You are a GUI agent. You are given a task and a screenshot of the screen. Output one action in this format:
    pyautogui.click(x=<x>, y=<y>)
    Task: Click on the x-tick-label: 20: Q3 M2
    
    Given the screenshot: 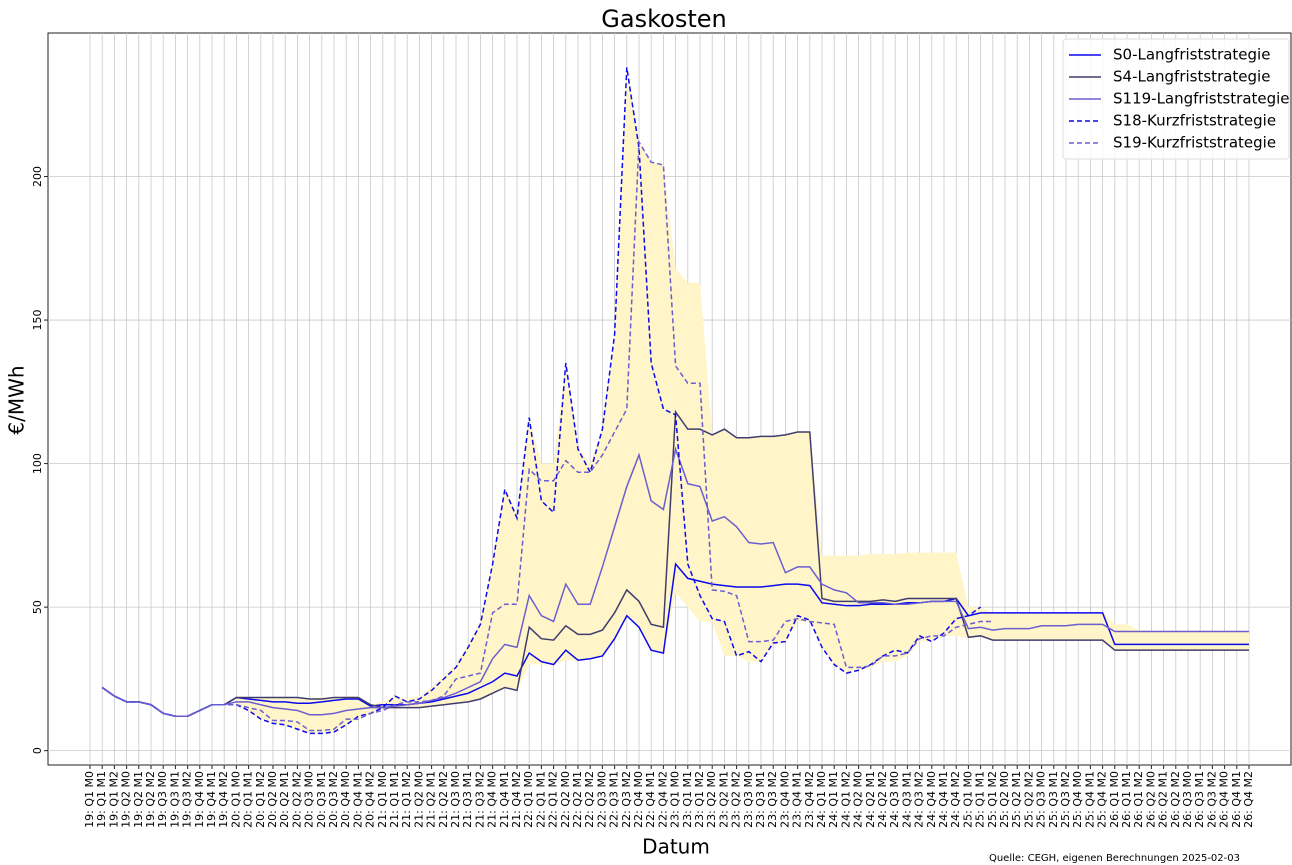 What is the action you would take?
    pyautogui.click(x=333, y=799)
    